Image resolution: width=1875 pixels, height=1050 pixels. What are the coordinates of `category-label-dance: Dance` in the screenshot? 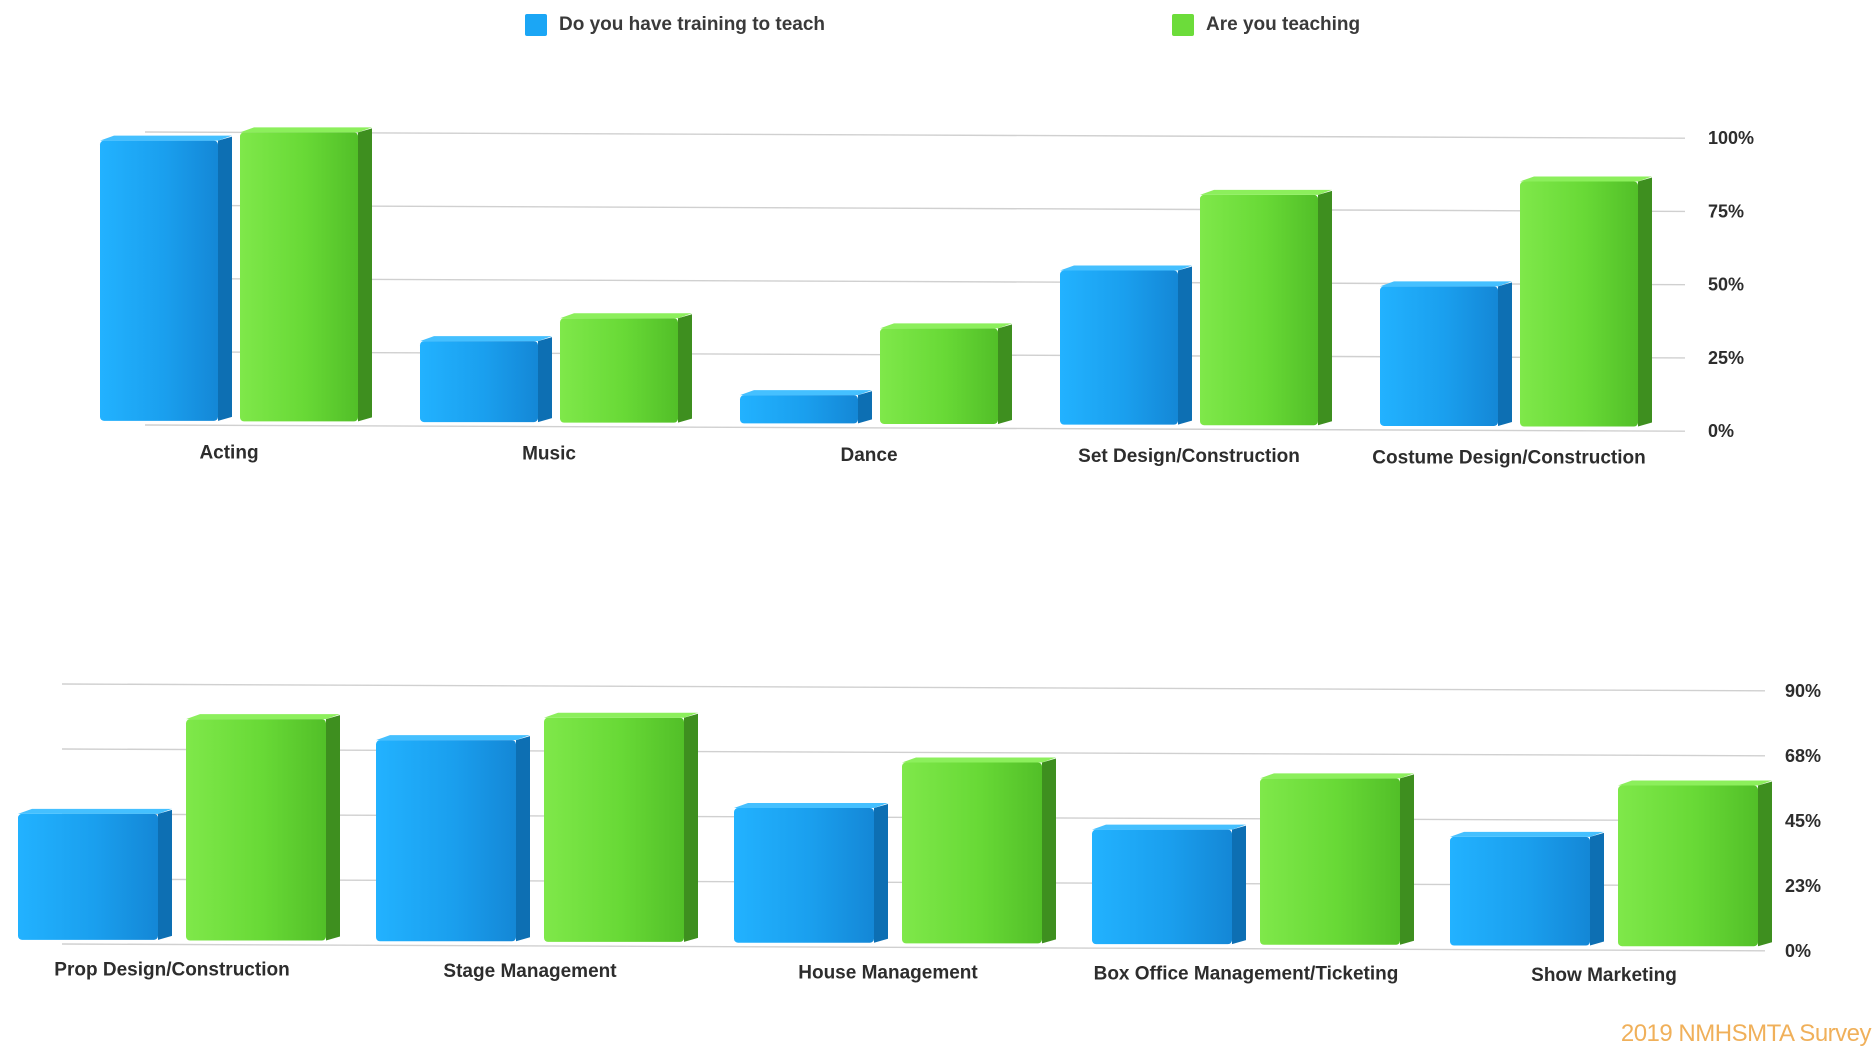 It's located at (868, 455).